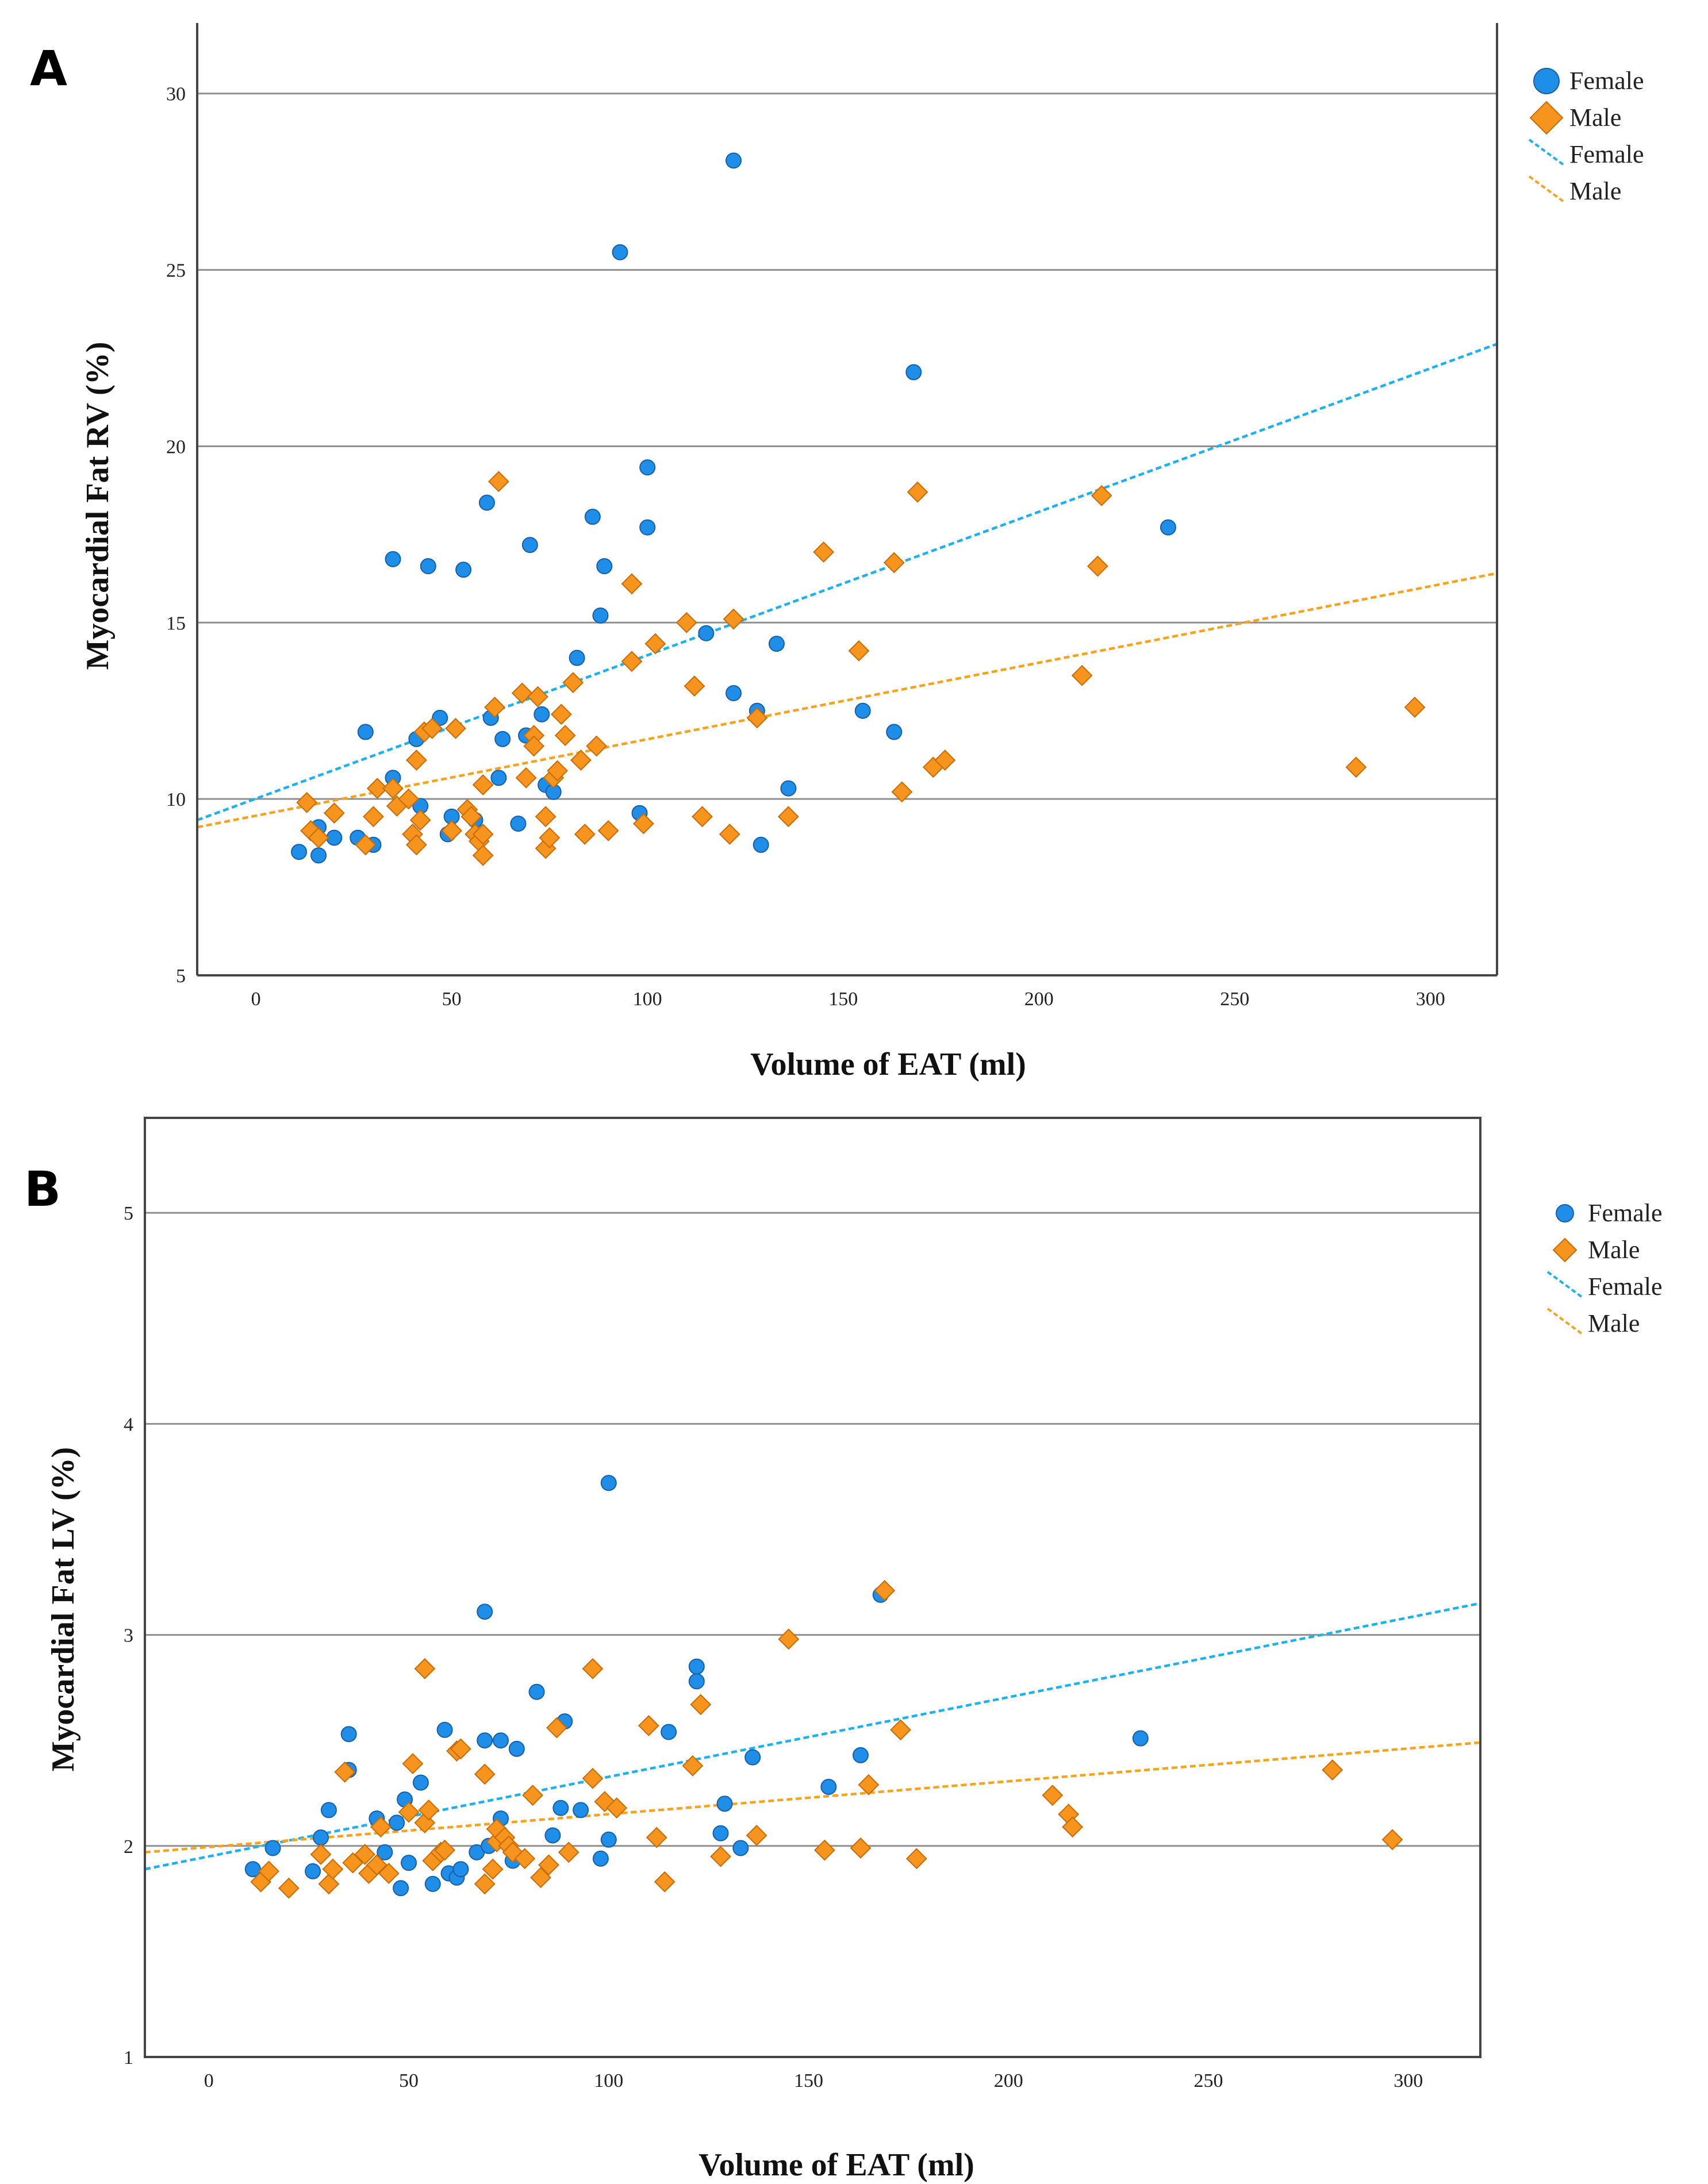 This screenshot has width=1708, height=2184. What do you see at coordinates (1039, 1000) in the screenshot?
I see `panel-a-x-tick-label: 200` at bounding box center [1039, 1000].